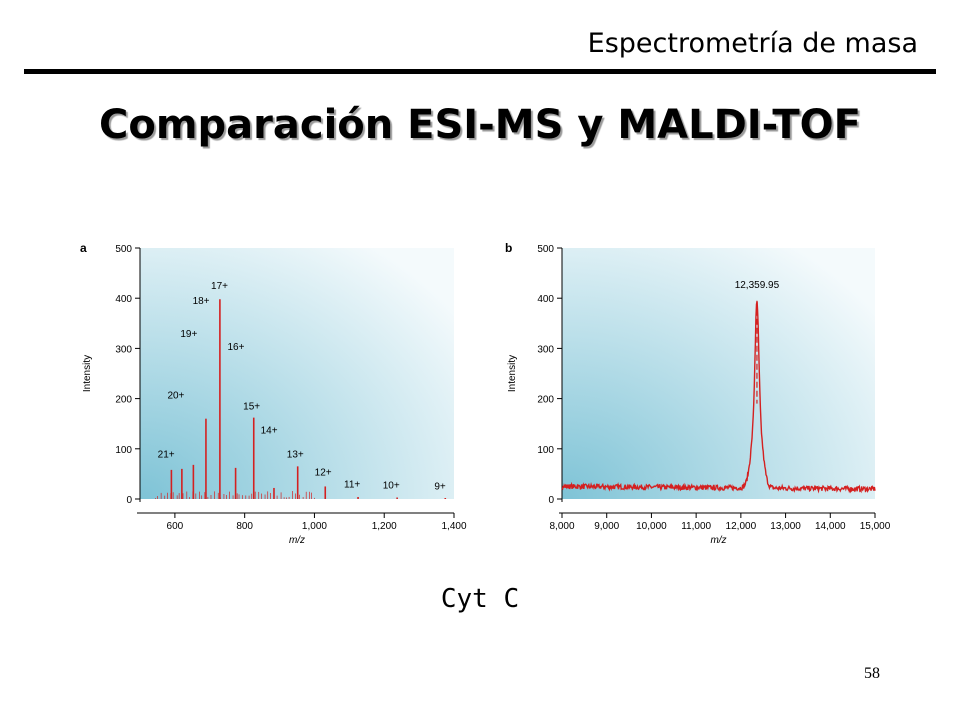 Image resolution: width=960 pixels, height=720 pixels. I want to click on peak-annotation: 21+, so click(166, 454).